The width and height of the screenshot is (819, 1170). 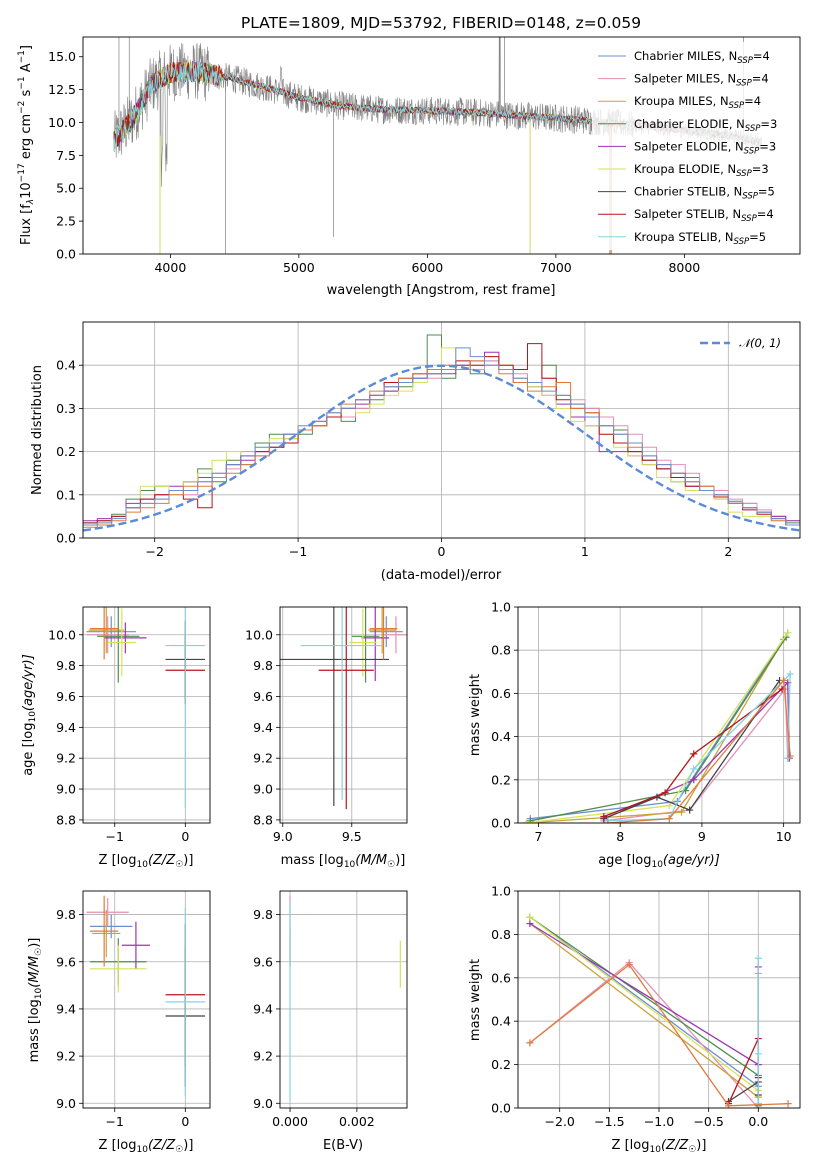 I want to click on residuals-yticks: 0.0 0.1 0.2 0.3 0.4, so click(x=69, y=452).